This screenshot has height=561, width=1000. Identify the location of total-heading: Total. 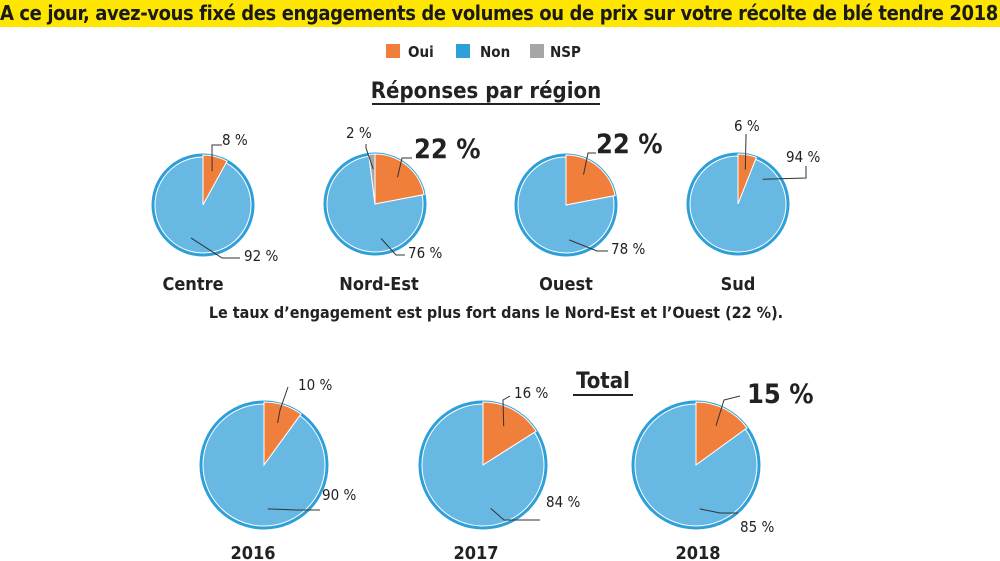
(603, 381).